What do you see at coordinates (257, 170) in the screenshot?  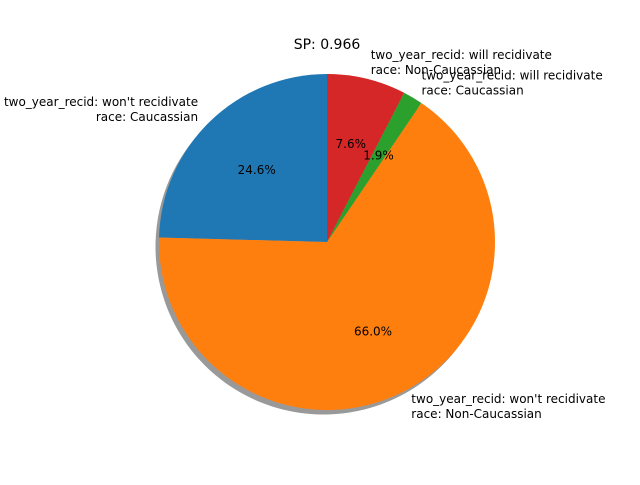 I see `slice-percent-label: 24.6%` at bounding box center [257, 170].